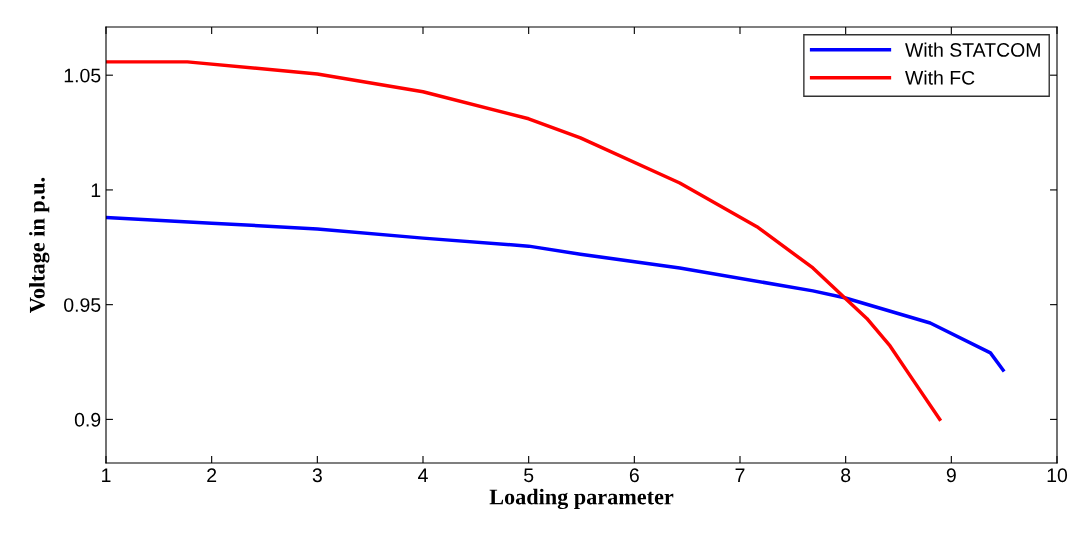 The image size is (1076, 542). Describe the element at coordinates (951, 475) in the screenshot. I see `x-tick-label: 9` at that location.